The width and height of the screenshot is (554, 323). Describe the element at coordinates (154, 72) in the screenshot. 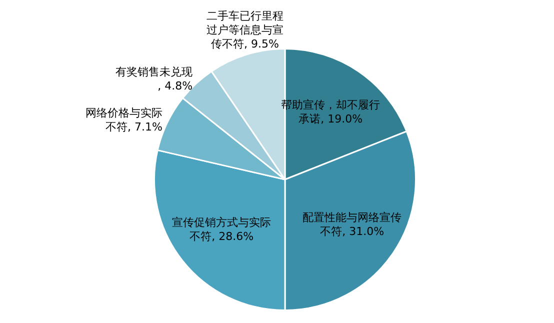

I see `slice-label: 有奖销售未兑现` at that location.